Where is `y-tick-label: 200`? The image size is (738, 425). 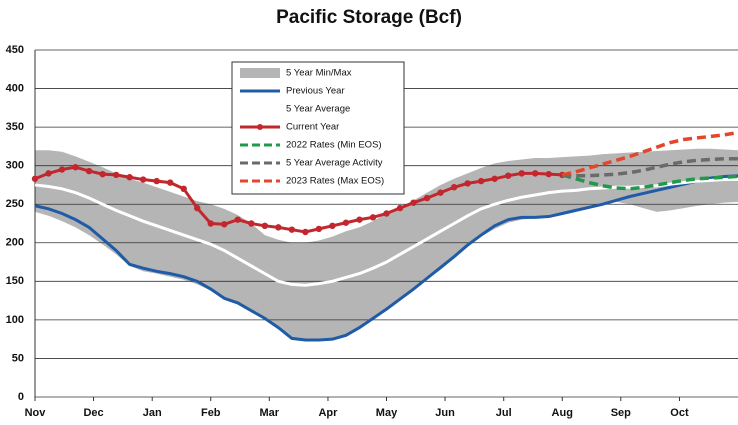 y-tick-label: 200 is located at coordinates (15, 243).